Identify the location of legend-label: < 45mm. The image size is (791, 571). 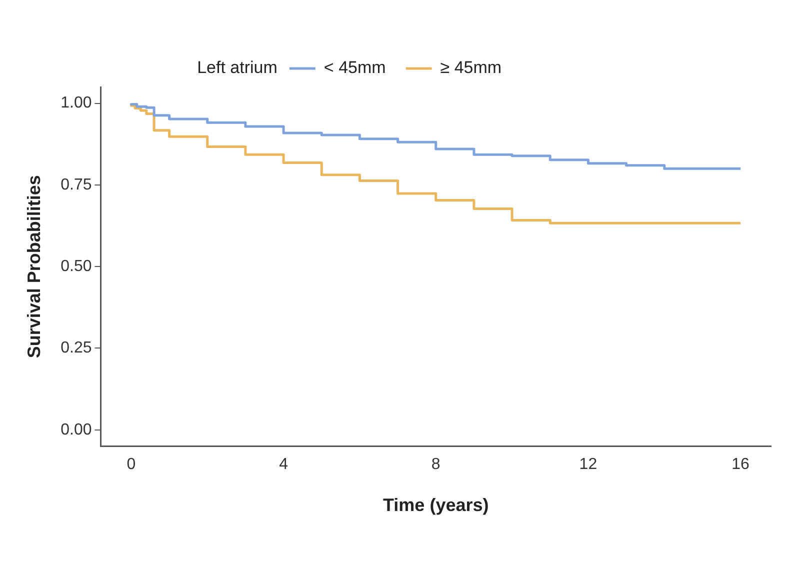
(355, 68).